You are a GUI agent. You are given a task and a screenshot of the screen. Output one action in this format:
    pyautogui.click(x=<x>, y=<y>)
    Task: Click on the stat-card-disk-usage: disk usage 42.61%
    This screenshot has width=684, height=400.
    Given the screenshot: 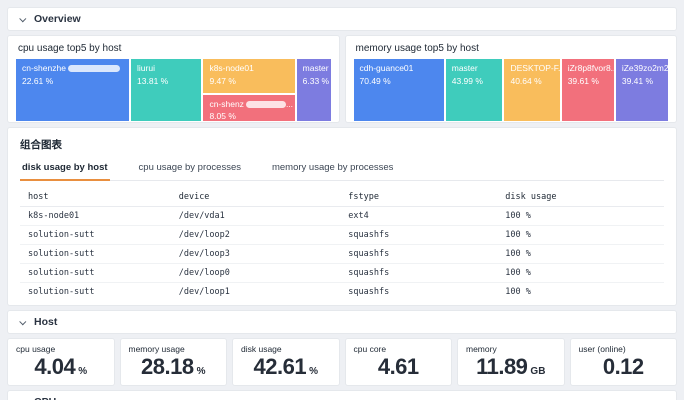 What is the action you would take?
    pyautogui.click(x=286, y=362)
    